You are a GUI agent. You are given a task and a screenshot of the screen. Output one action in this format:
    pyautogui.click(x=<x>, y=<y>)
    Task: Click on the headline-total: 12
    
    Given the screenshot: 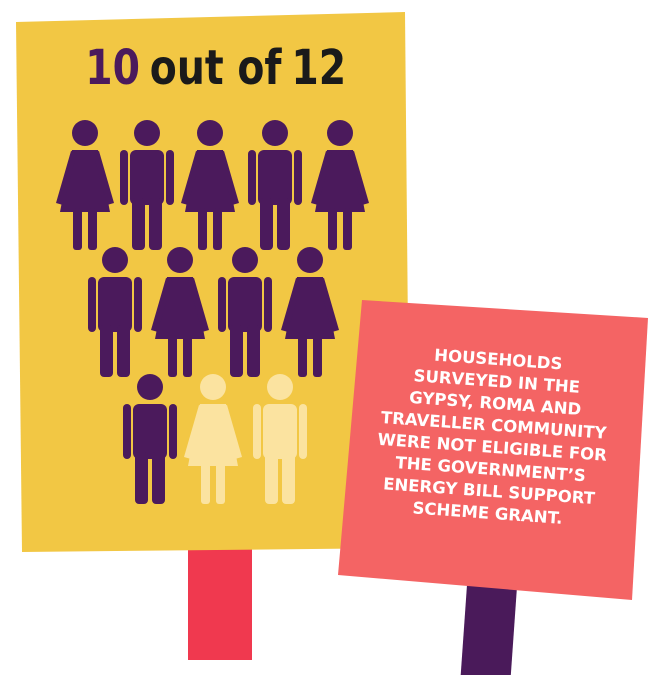 What is the action you would take?
    pyautogui.click(x=318, y=68)
    